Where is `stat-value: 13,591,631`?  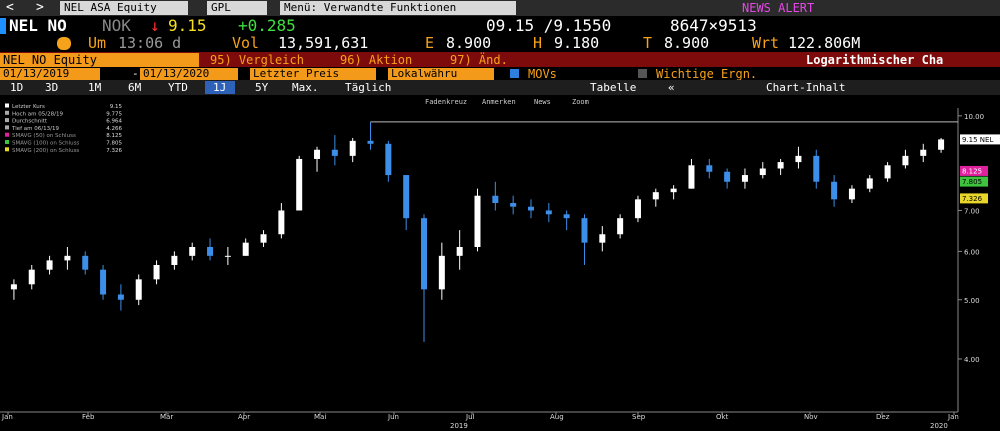
stat-value: 13,591,631 is located at coordinates (323, 43).